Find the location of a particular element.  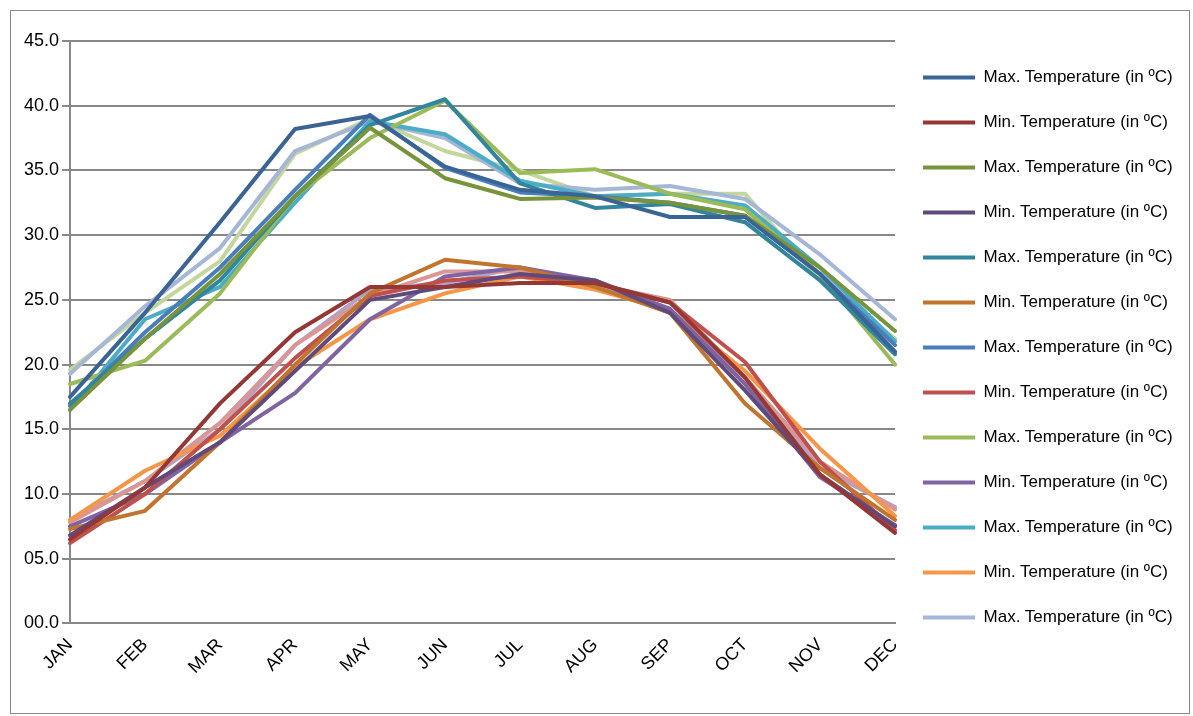

x-tick-label: FEB is located at coordinates (132, 654).